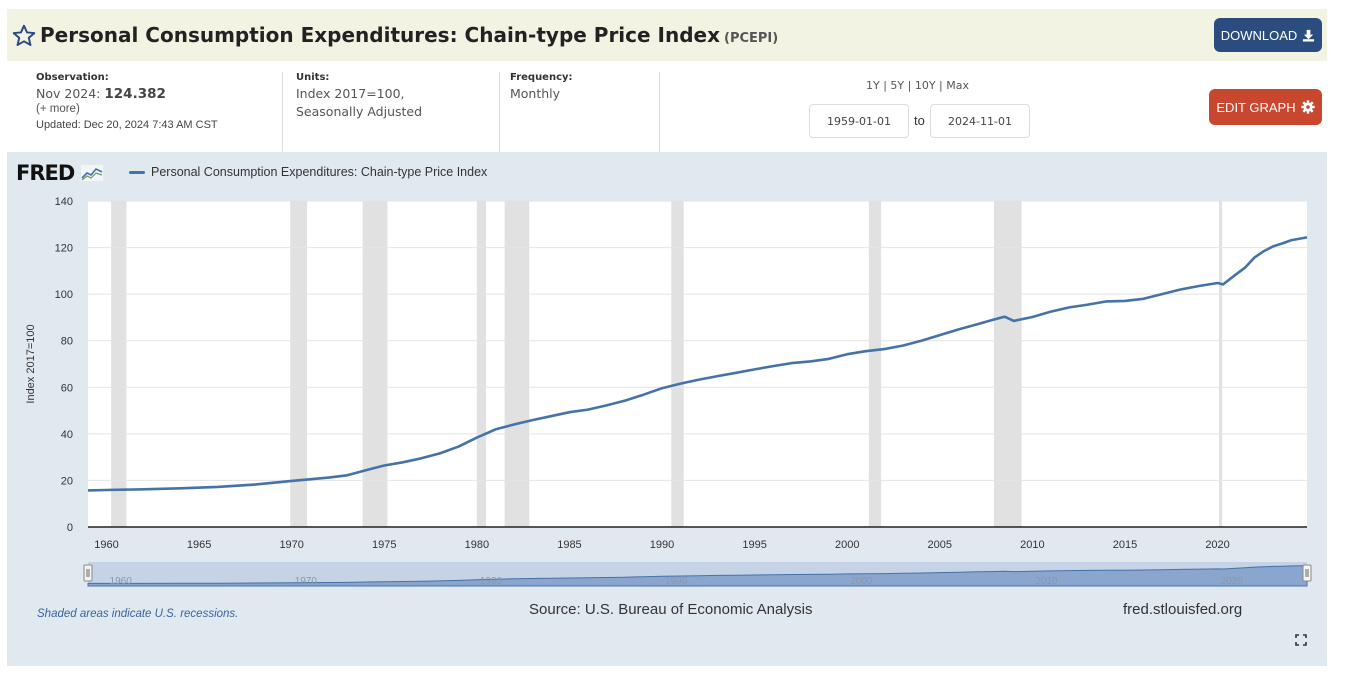 The image size is (1350, 675). I want to click on x-tick-label: 2015, so click(1125, 545).